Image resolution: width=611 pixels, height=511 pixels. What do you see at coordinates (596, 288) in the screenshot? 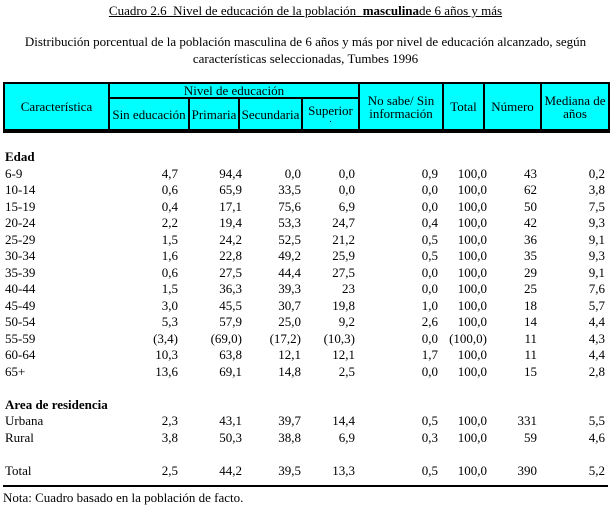
I see `cell-value: 7,6` at bounding box center [596, 288].